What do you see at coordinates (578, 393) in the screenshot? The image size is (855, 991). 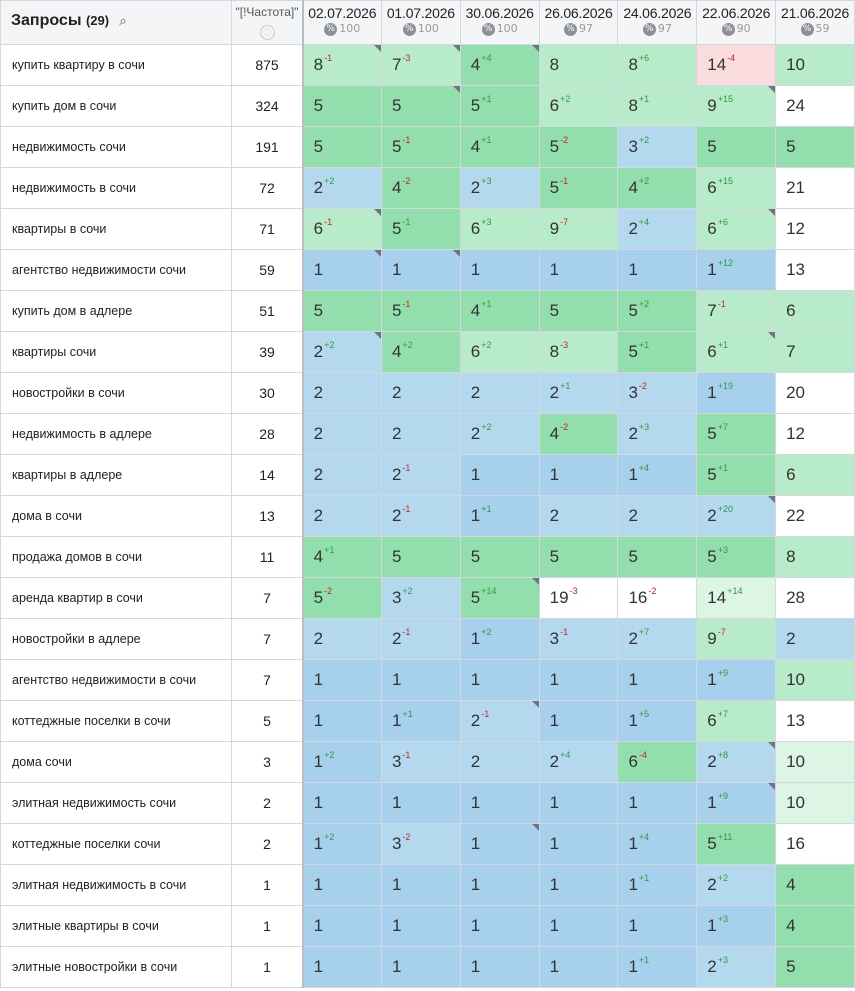 I see `position-cell: 2+1` at bounding box center [578, 393].